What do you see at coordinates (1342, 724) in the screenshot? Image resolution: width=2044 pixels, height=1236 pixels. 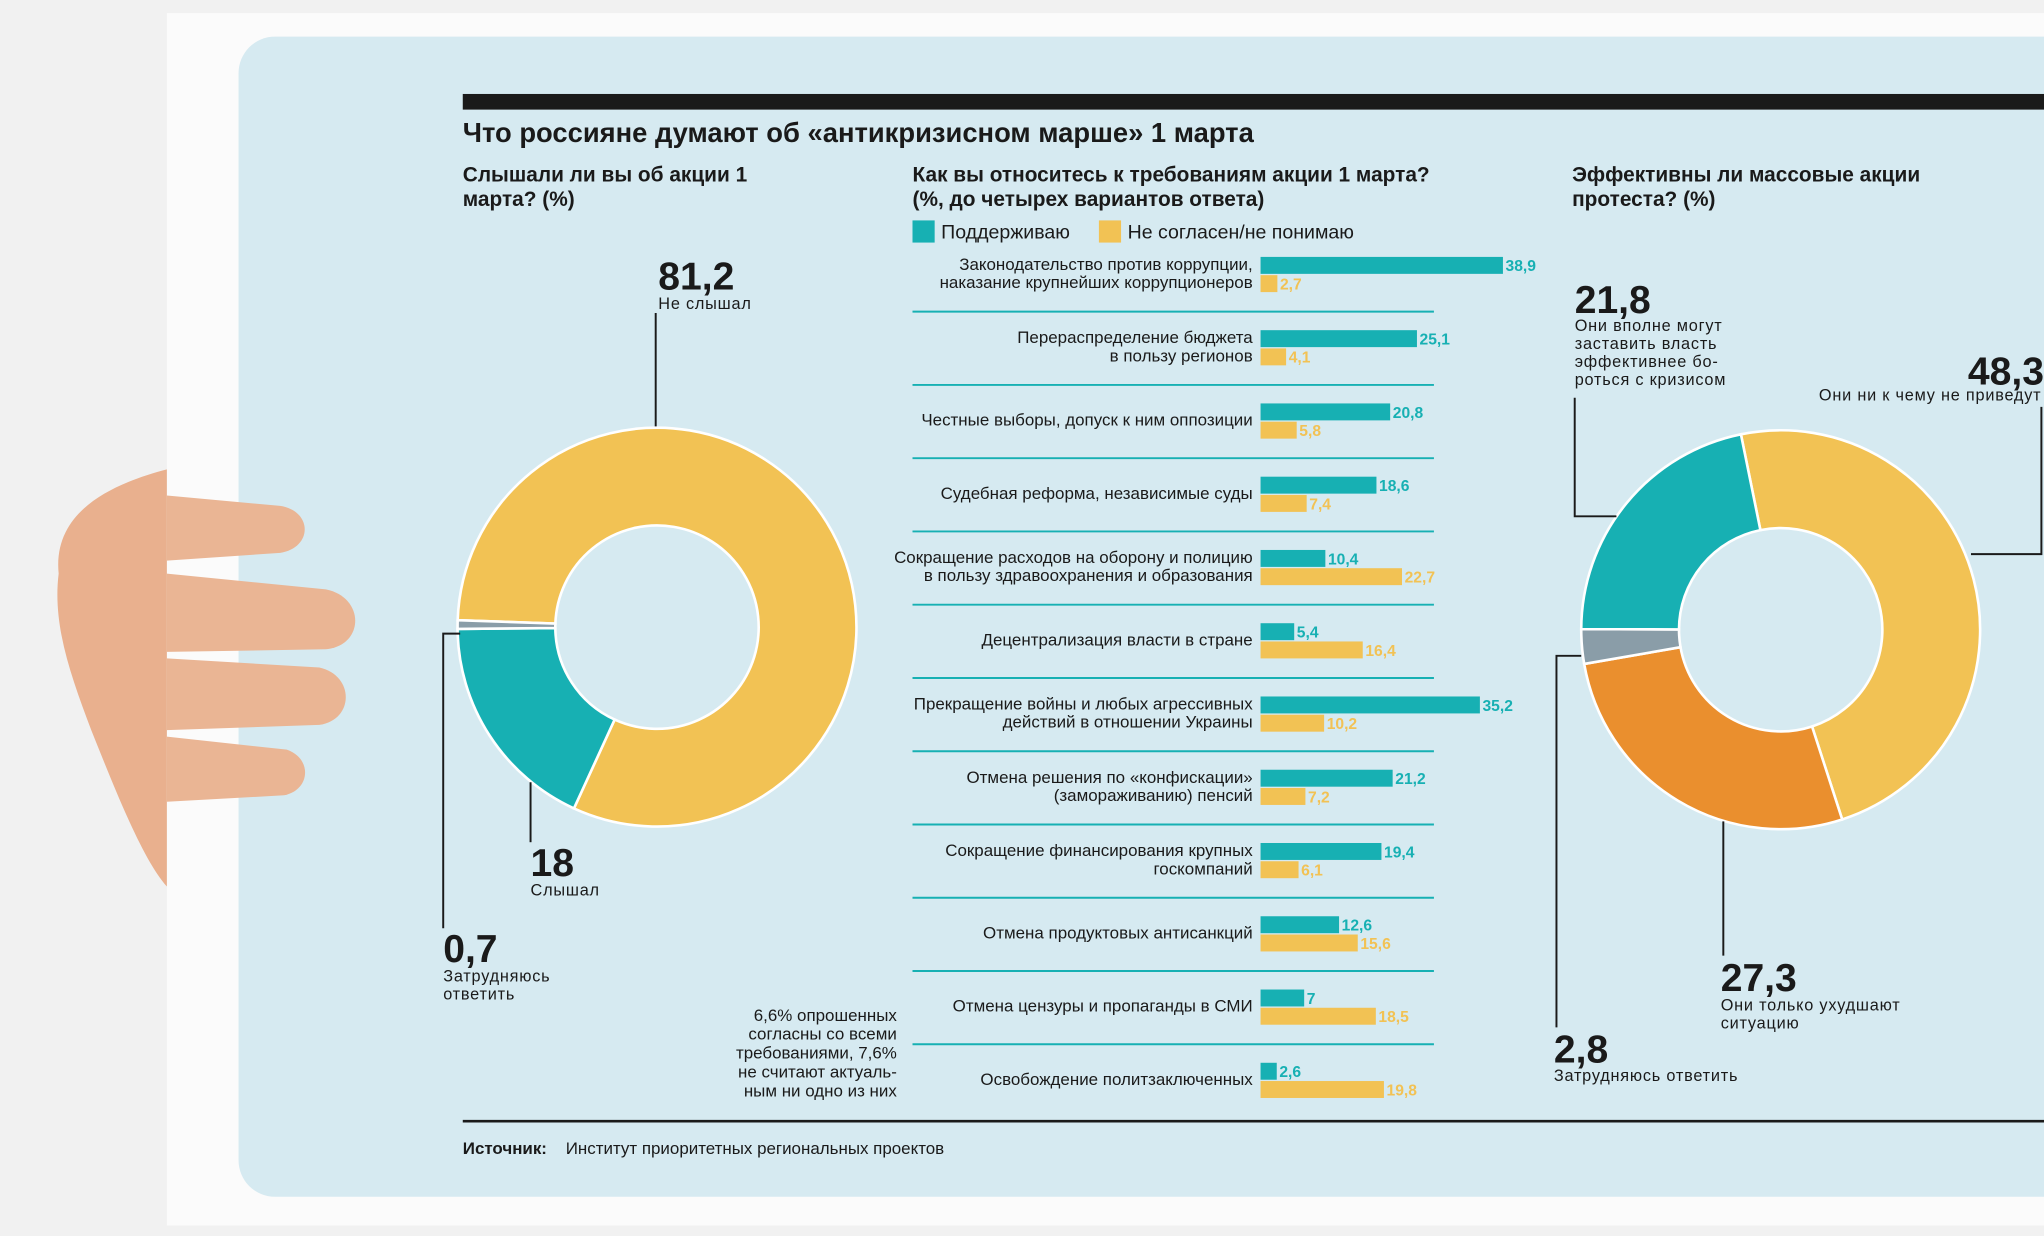 I see `value-label: 10,2` at bounding box center [1342, 724].